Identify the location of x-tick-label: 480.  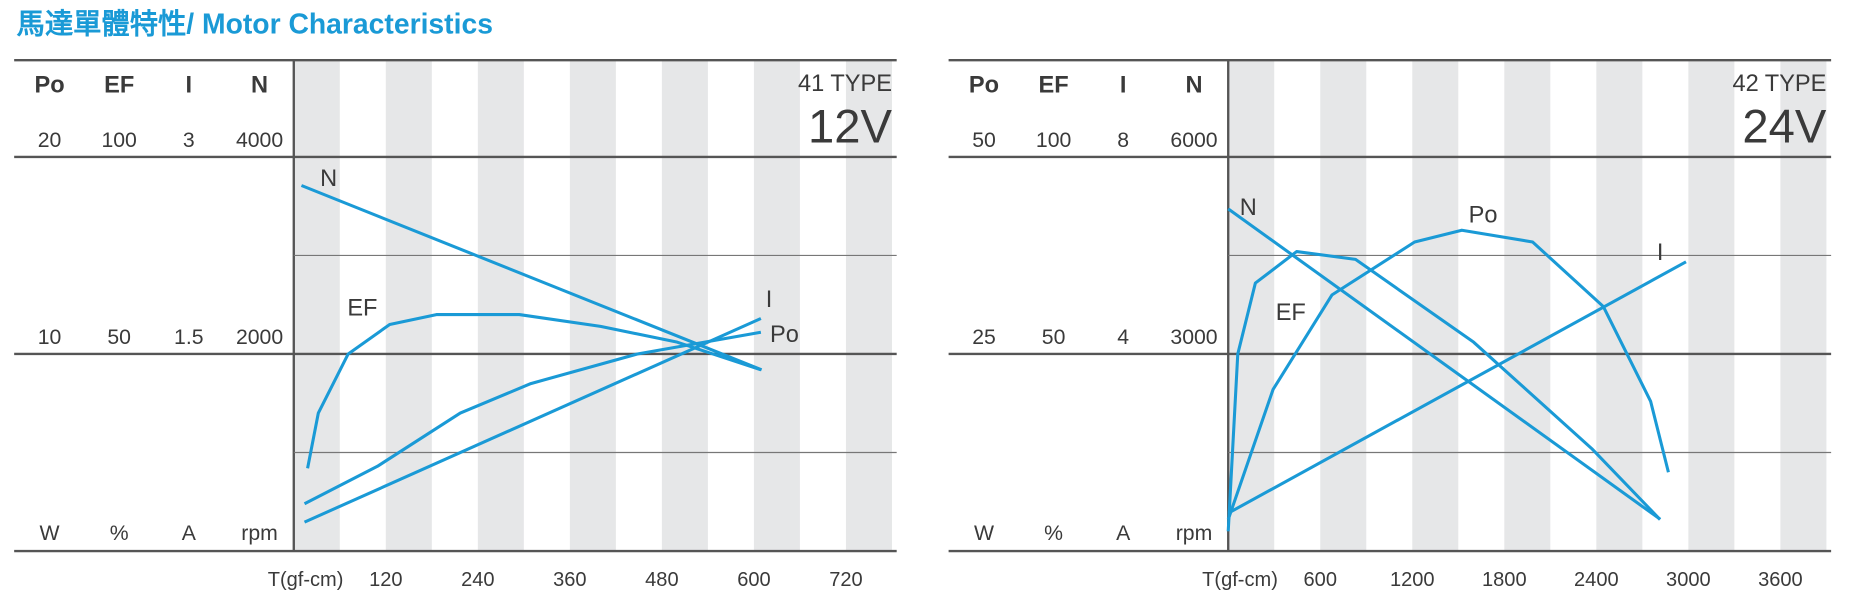
(661, 580).